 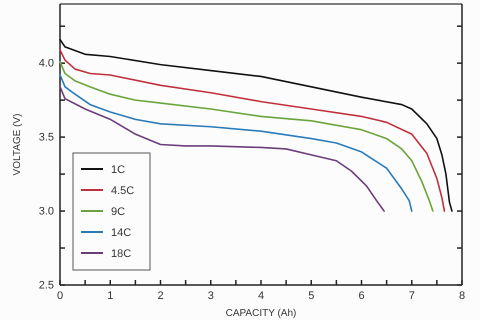 What do you see at coordinates (46, 138) in the screenshot?
I see `y-tick-label: 3.5` at bounding box center [46, 138].